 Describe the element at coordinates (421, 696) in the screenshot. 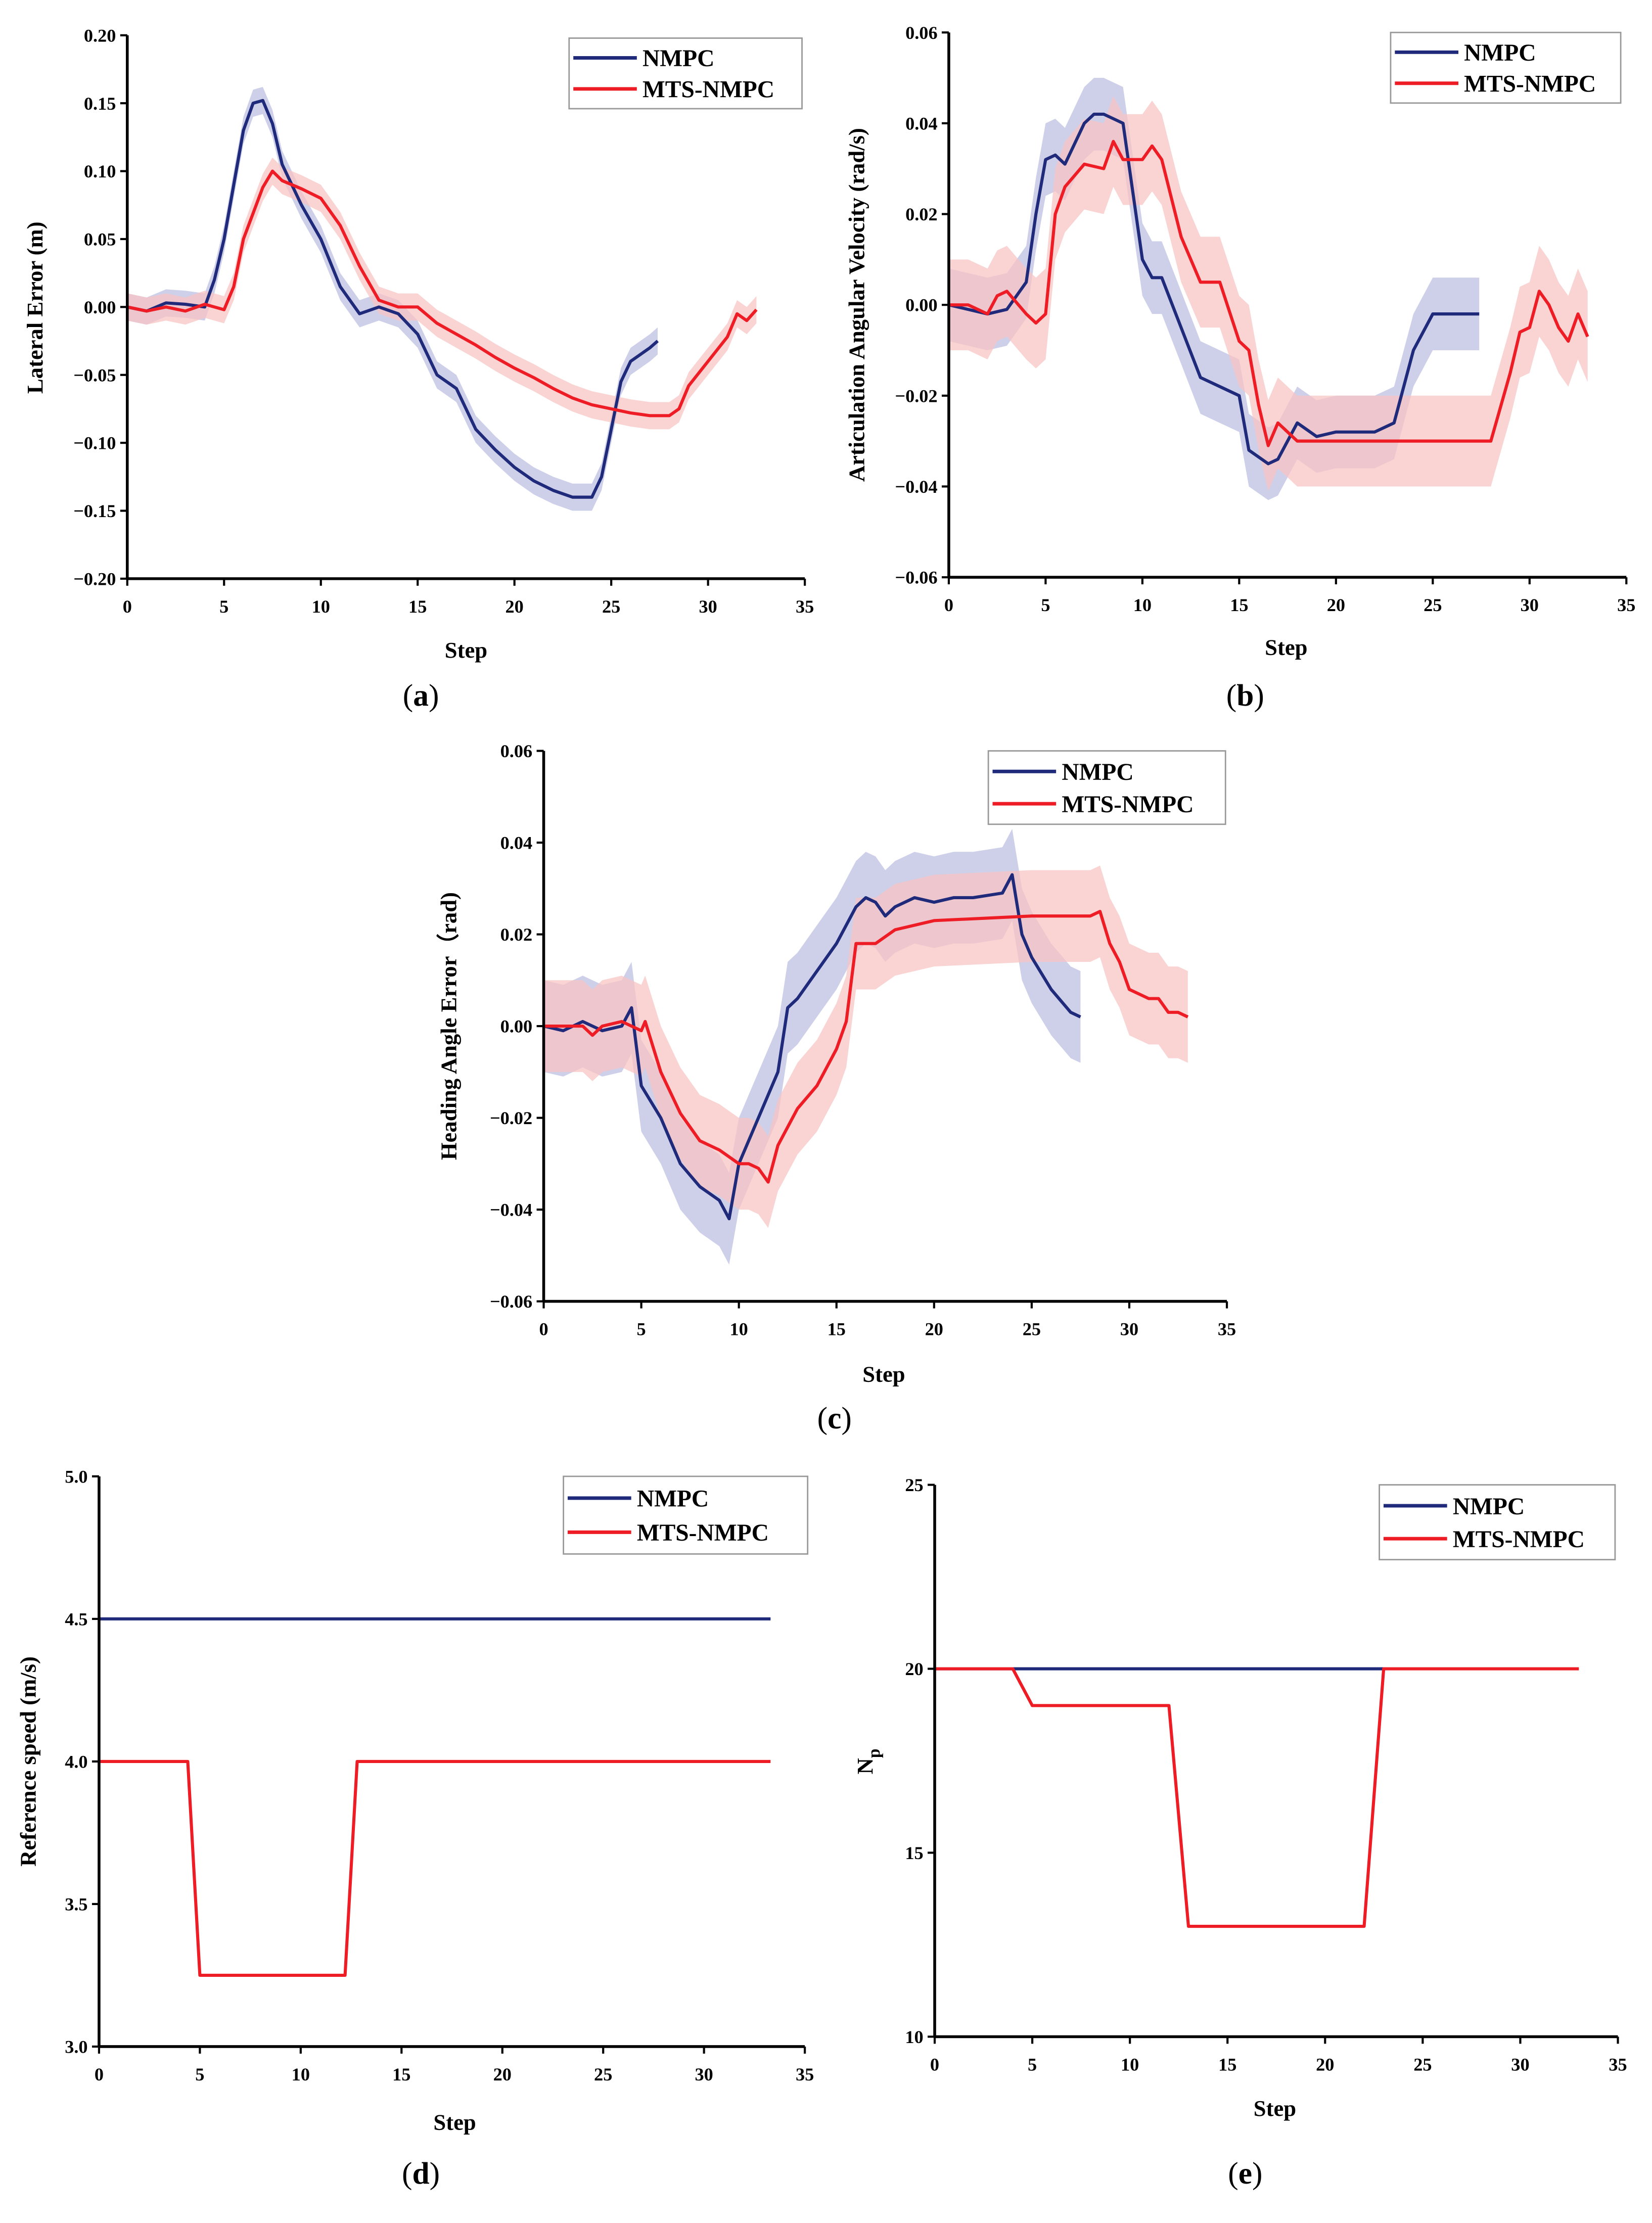

I see `panel-letter: a` at that location.